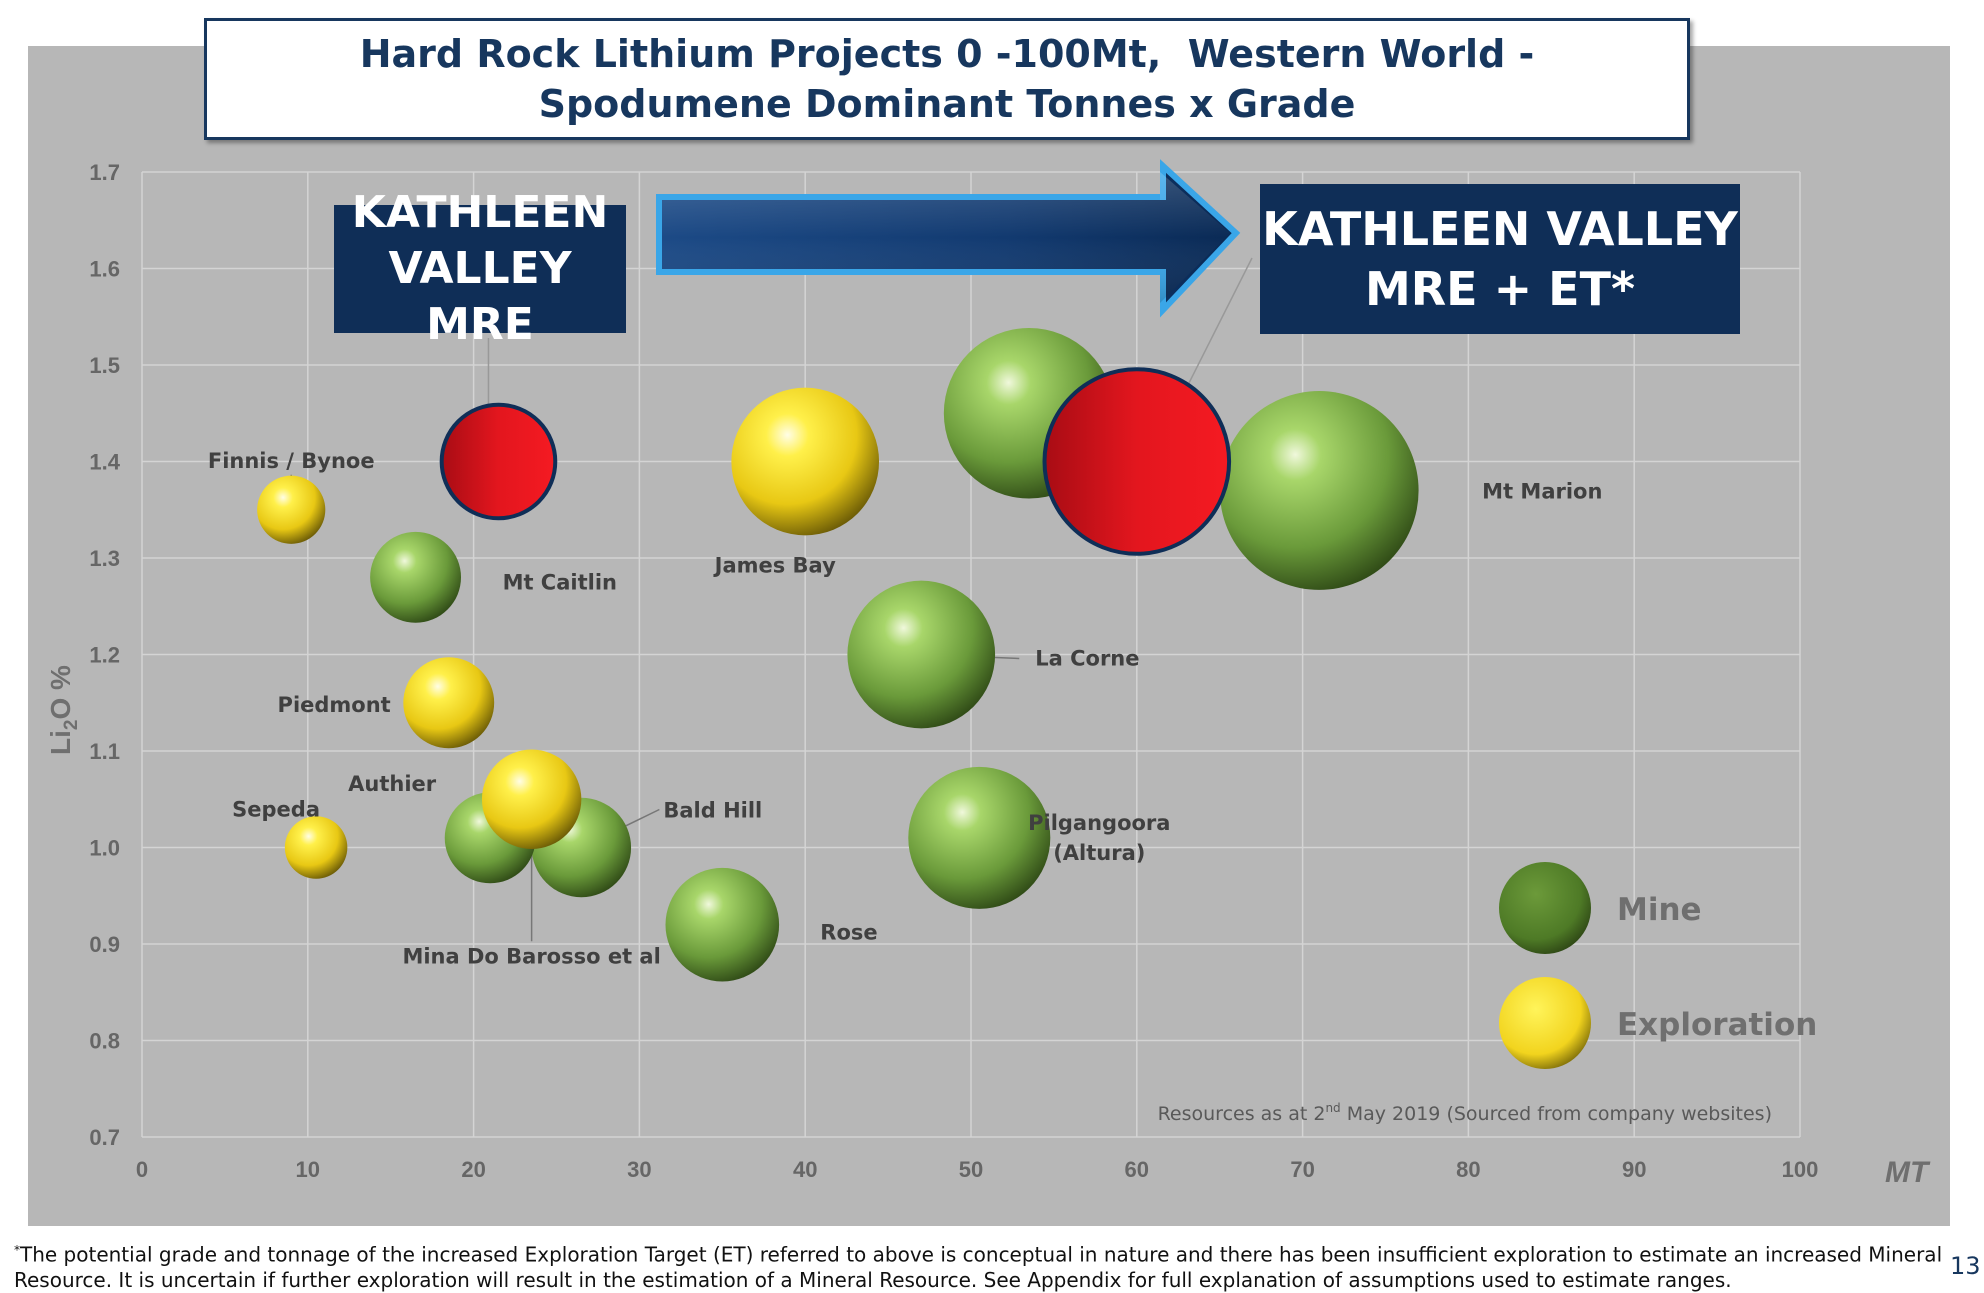  What do you see at coordinates (848, 933) in the screenshot?
I see `bubble-label-rose: Rose` at bounding box center [848, 933].